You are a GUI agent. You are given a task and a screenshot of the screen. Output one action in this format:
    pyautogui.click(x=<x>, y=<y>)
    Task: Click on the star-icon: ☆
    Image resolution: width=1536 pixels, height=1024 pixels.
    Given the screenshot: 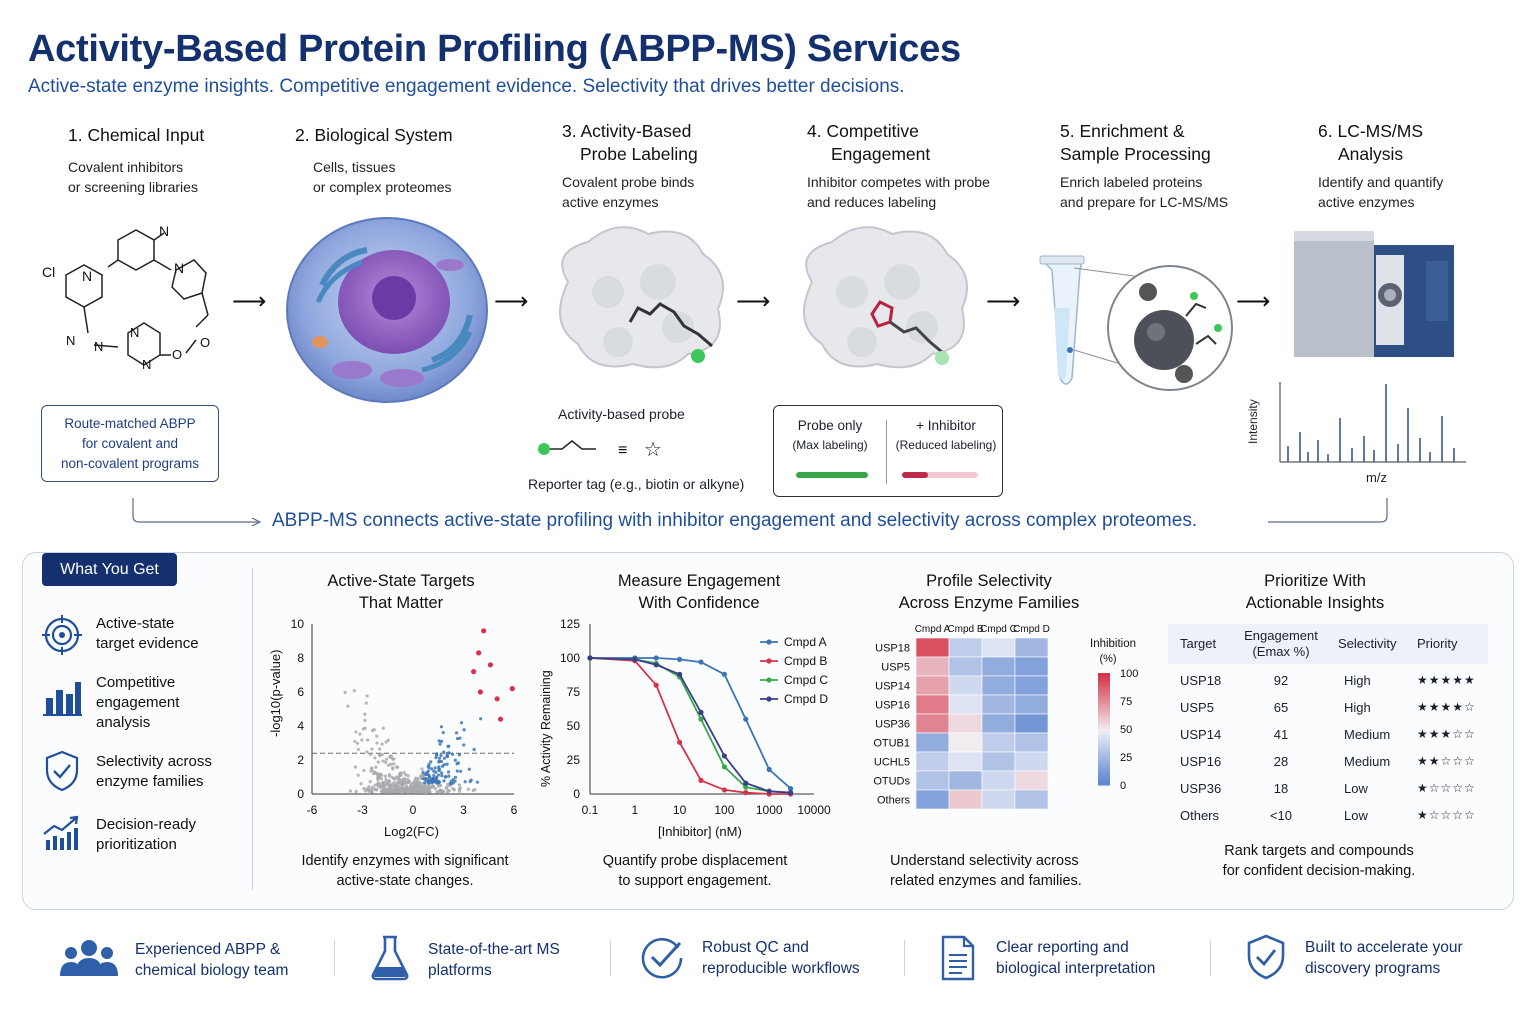 What is the action you would take?
    pyautogui.click(x=653, y=450)
    